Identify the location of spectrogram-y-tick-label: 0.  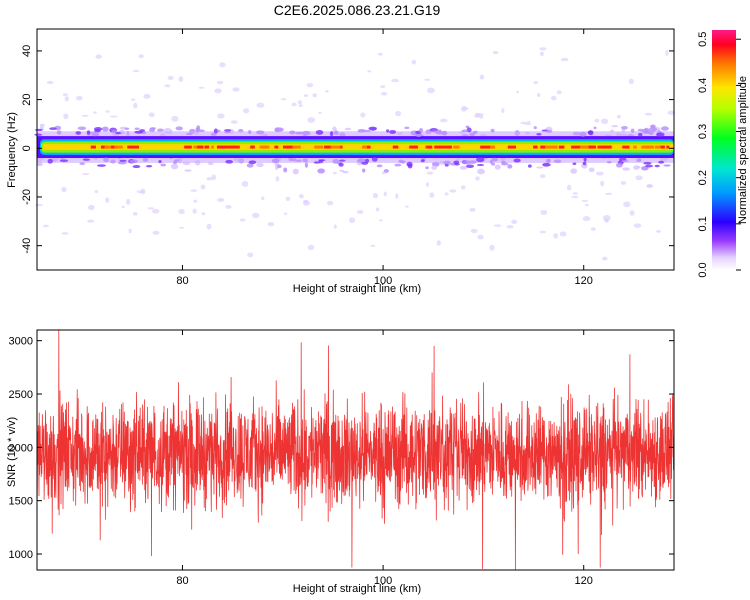
(27, 148).